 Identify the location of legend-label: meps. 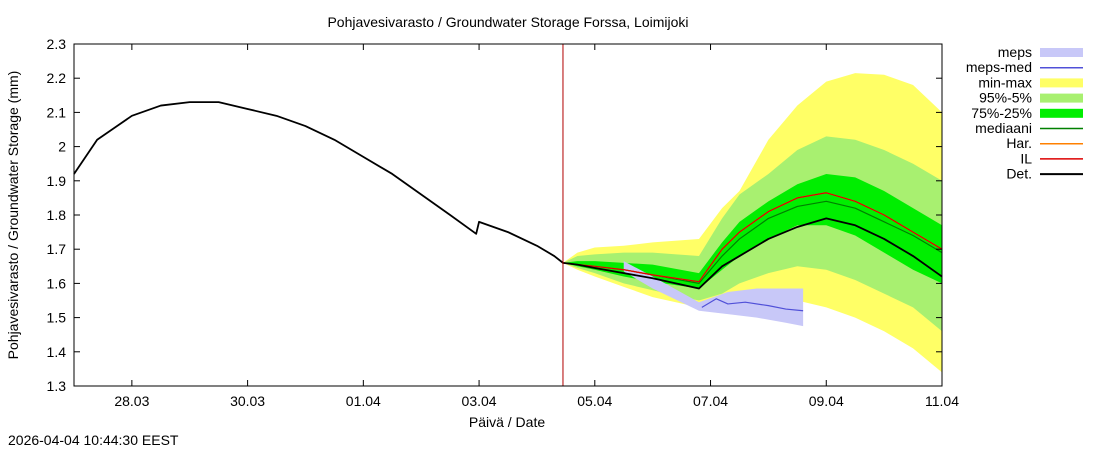
(1015, 52).